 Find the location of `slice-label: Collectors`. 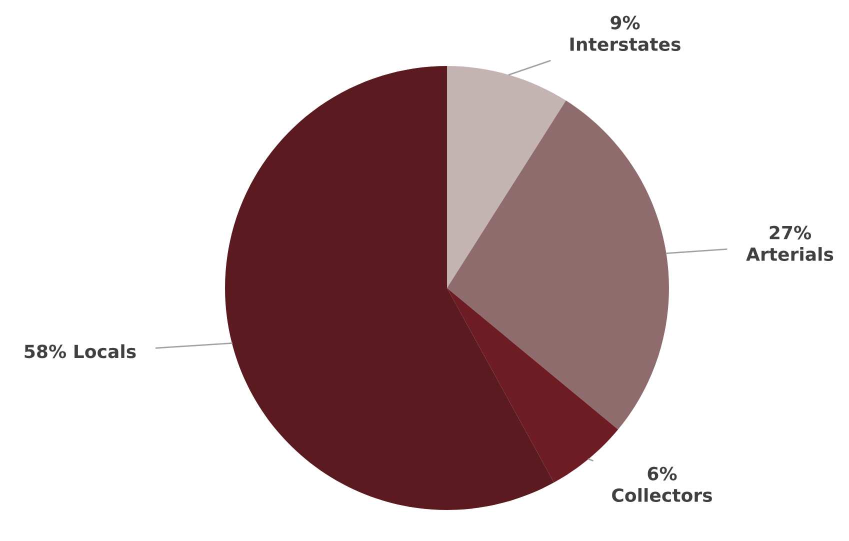

slice-label: Collectors is located at coordinates (662, 495).